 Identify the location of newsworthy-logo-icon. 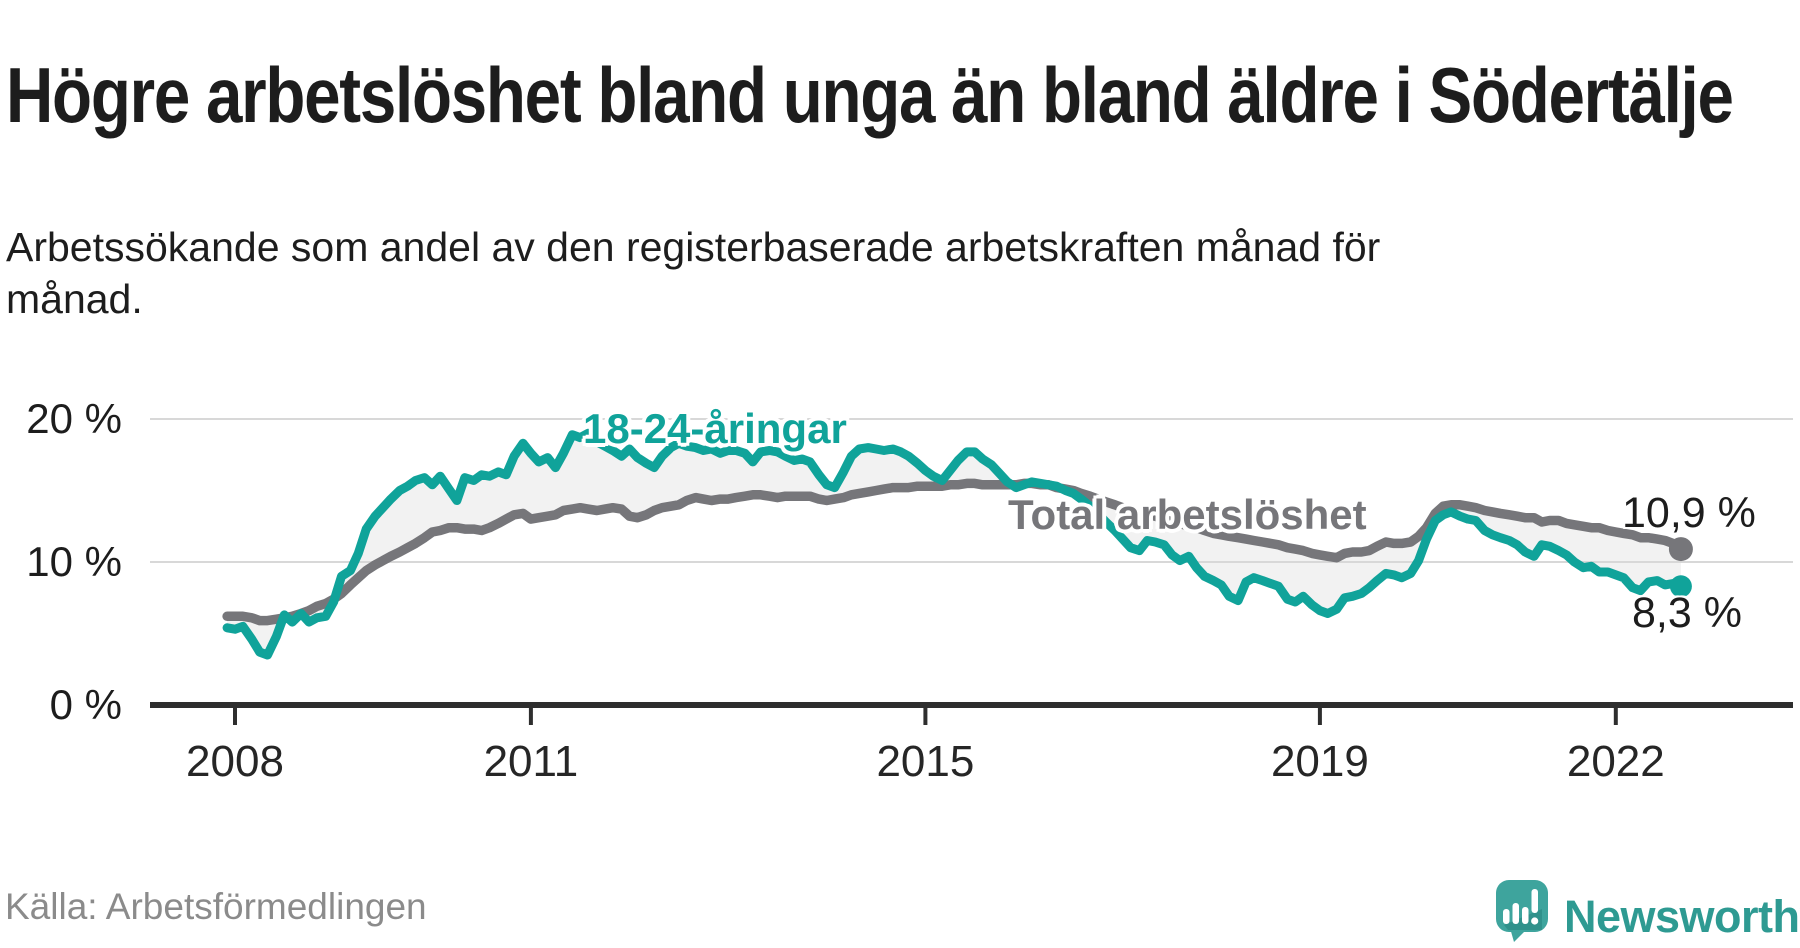
(1522, 911).